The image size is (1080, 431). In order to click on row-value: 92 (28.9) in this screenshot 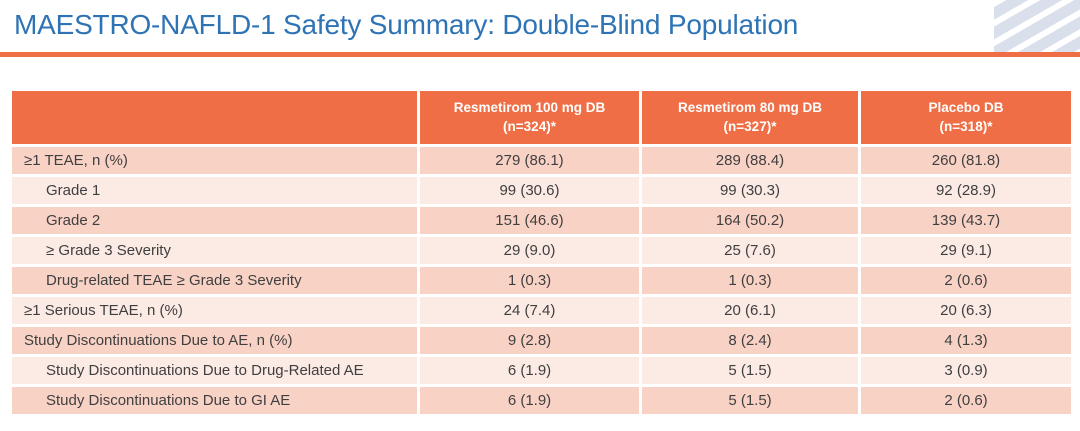, I will do `click(966, 190)`.